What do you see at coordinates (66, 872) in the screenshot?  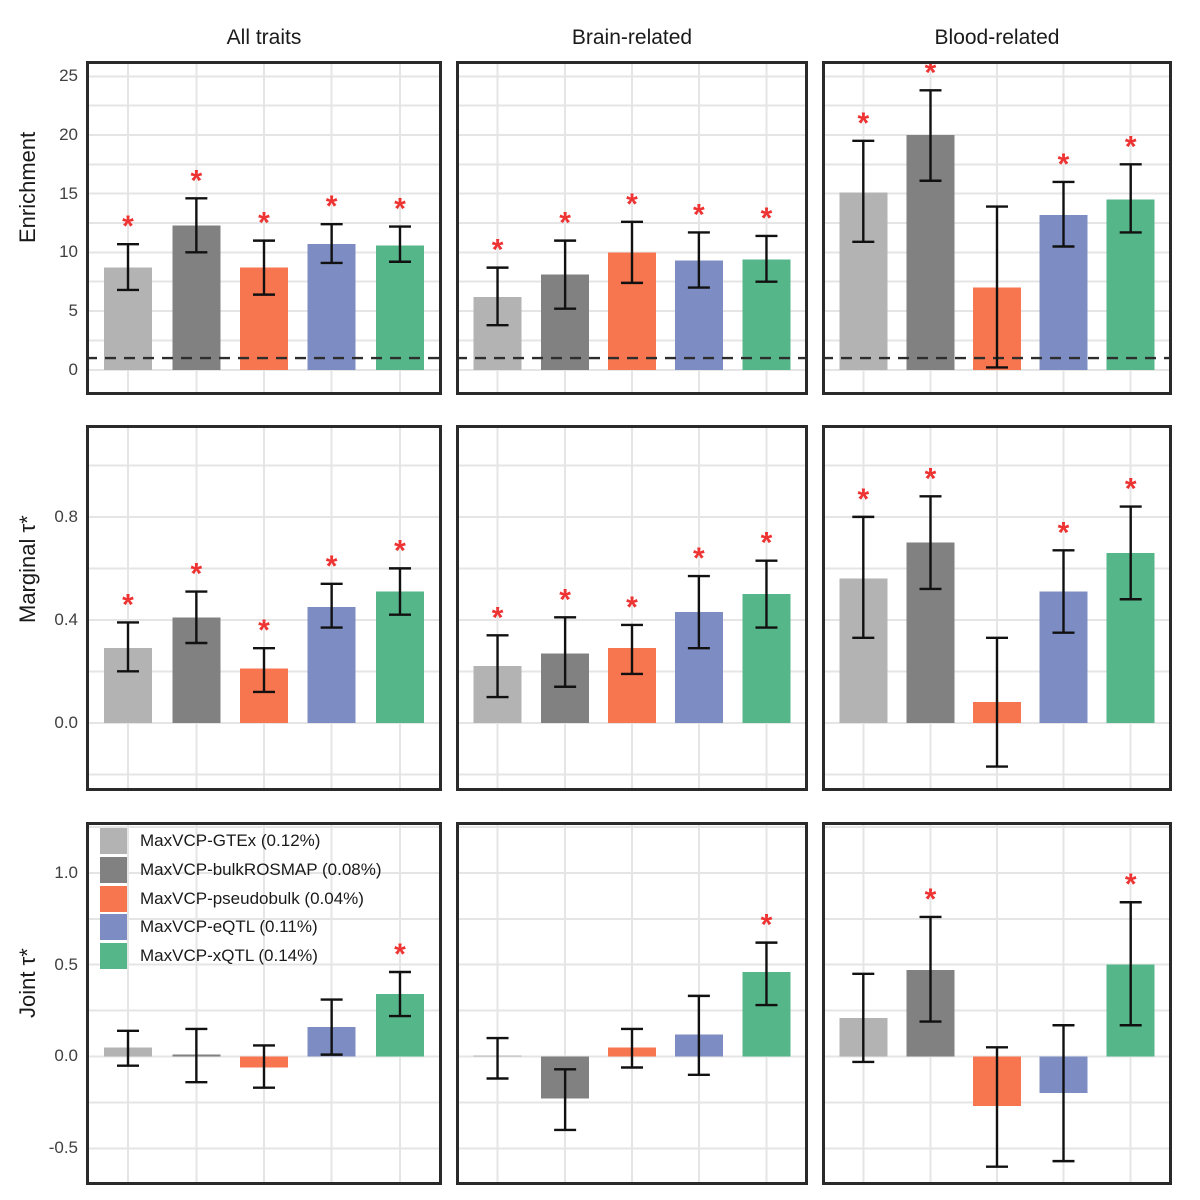 I see `y-tick-label-joint-tau-1.0: 1.0` at bounding box center [66, 872].